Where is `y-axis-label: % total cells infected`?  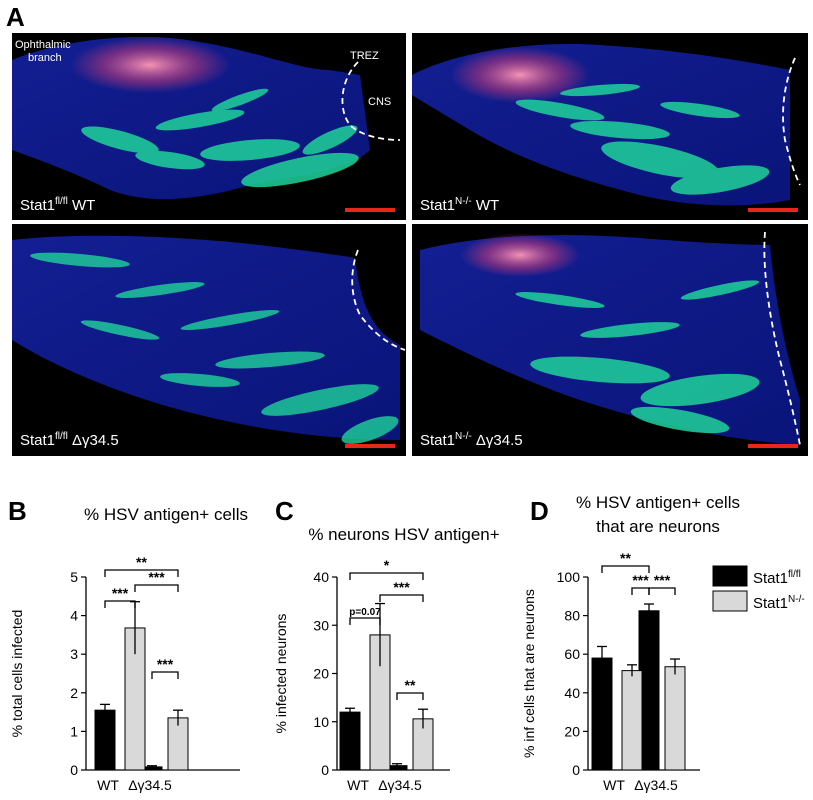 y-axis-label: % total cells infected is located at coordinates (17, 674).